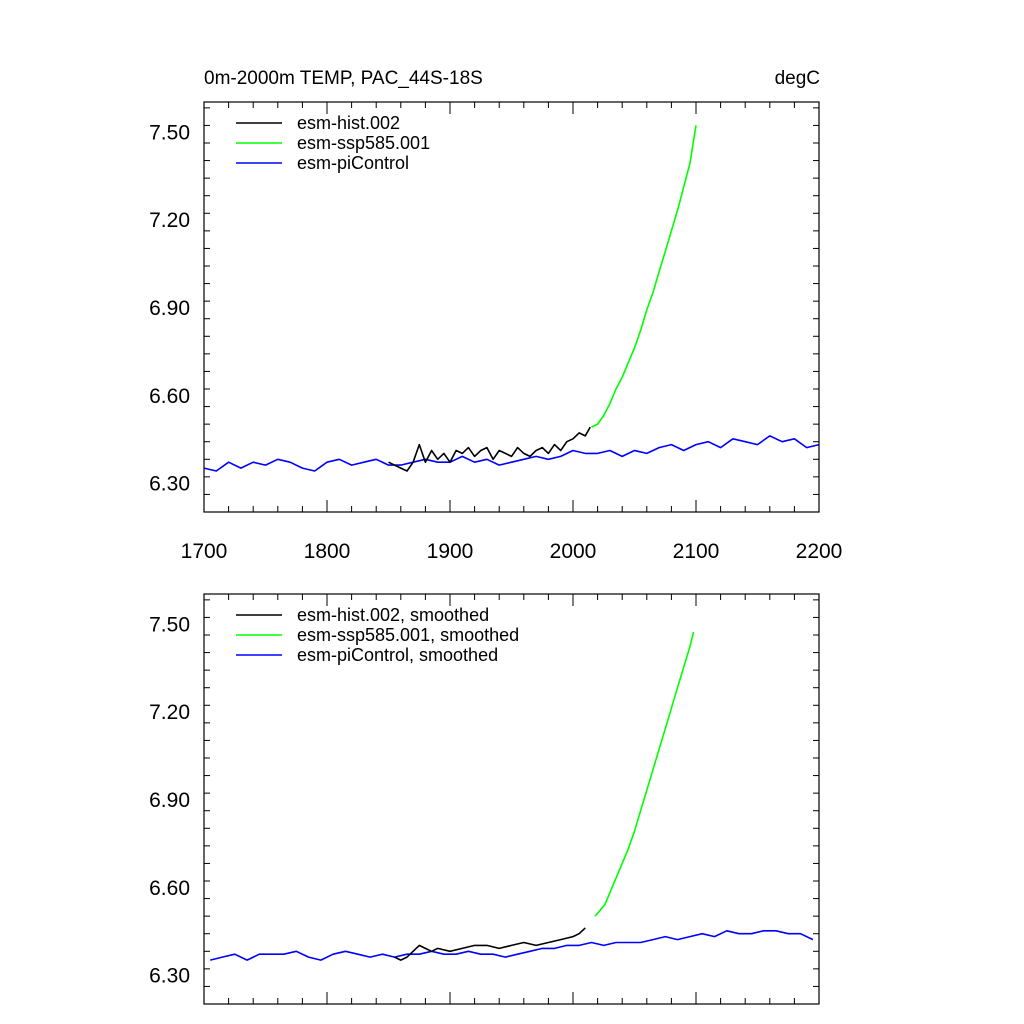 The height and width of the screenshot is (1024, 1024). I want to click on legend-label: esm-piControl, so click(353, 163).